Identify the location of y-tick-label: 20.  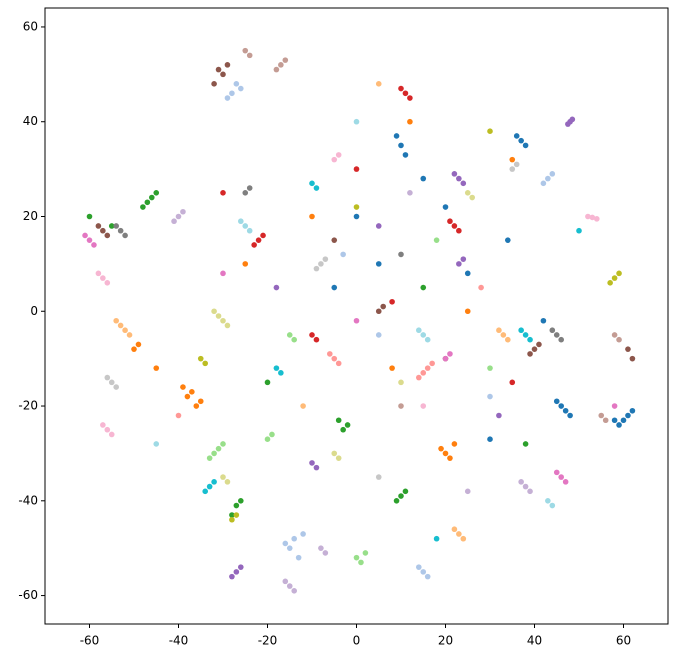
(30, 216).